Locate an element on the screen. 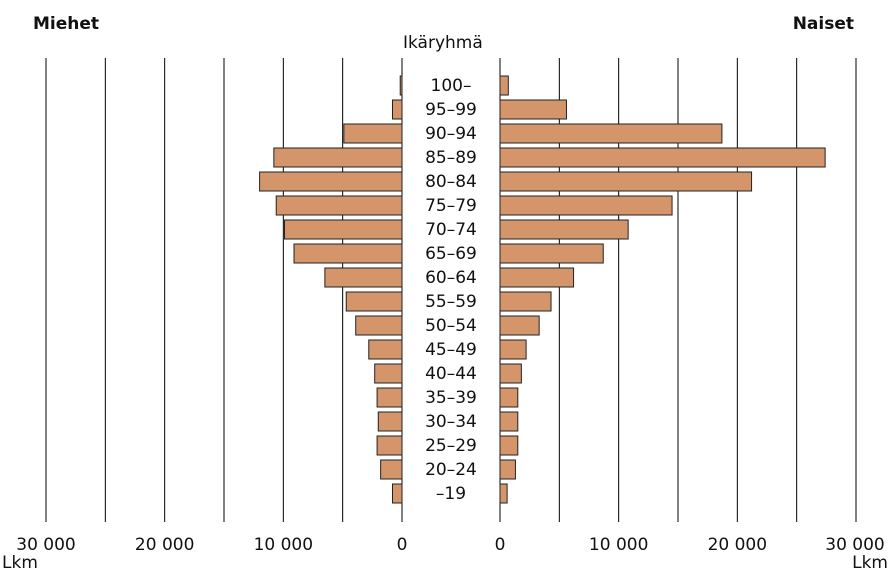 The height and width of the screenshot is (572, 894). age-group-label: 30–34 is located at coordinates (451, 422).